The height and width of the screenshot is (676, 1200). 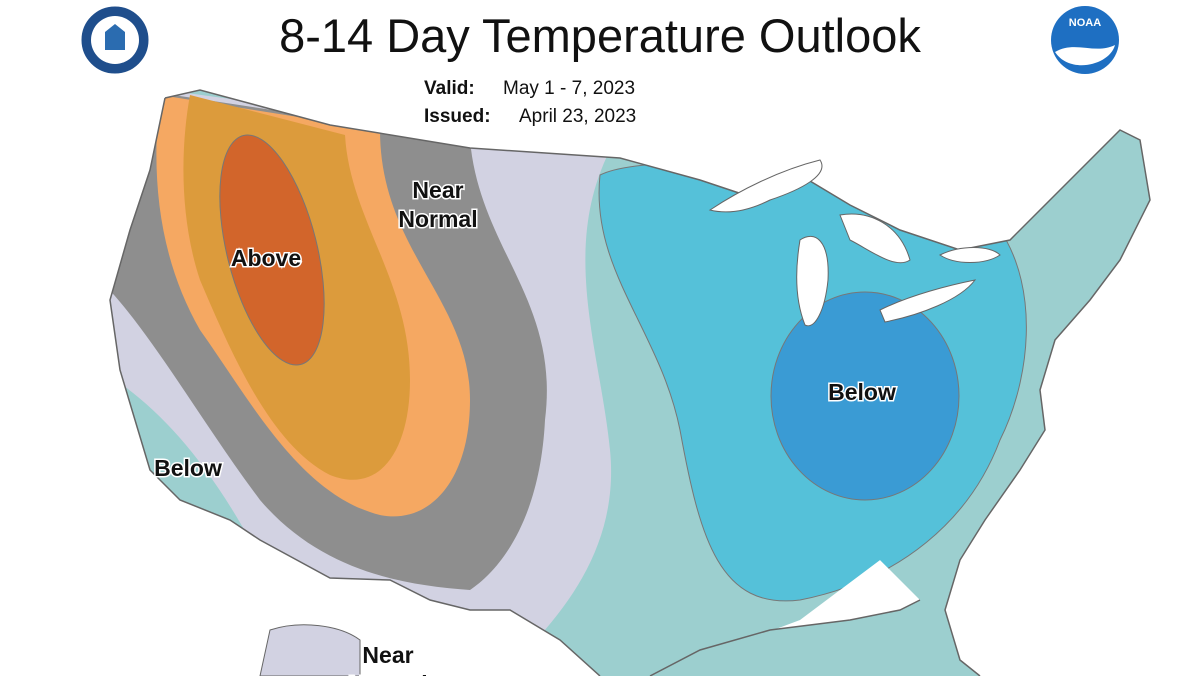 I want to click on doc-logo, so click(x=115, y=40).